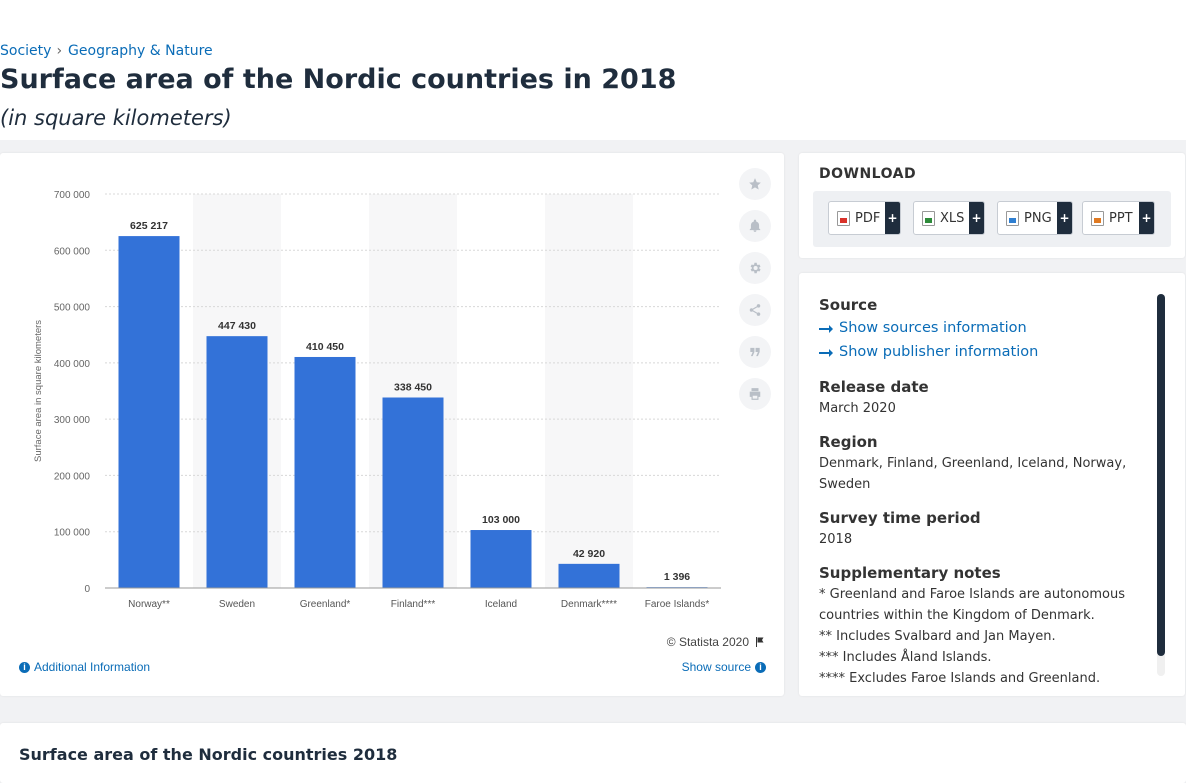  Describe the element at coordinates (140, 51) in the screenshot. I see `breadcrumb-geography: Geography & Nature` at that location.